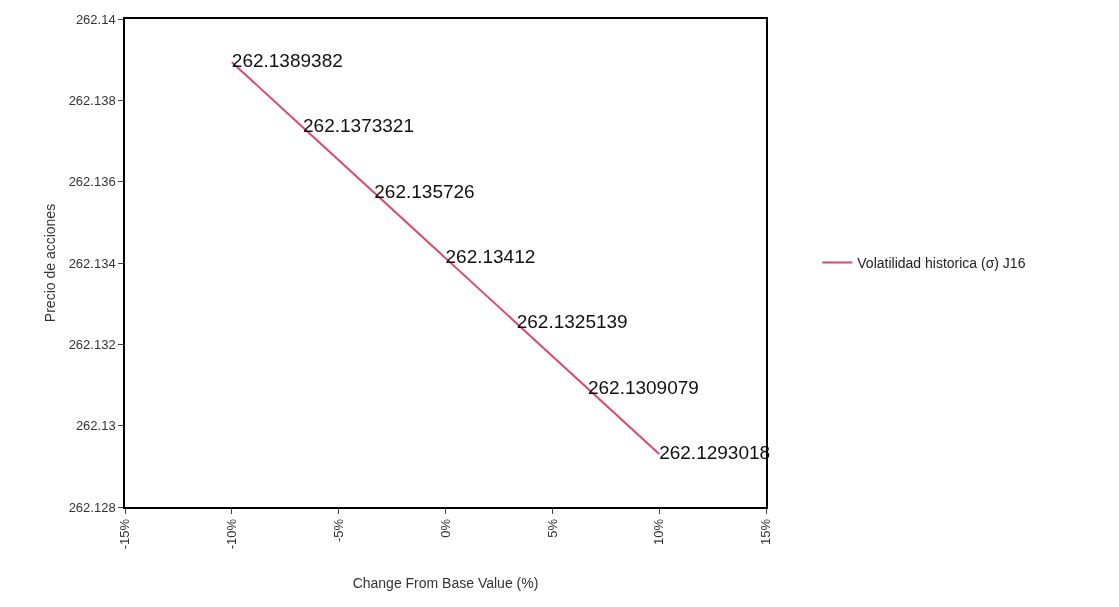  What do you see at coordinates (49, 263) in the screenshot?
I see `y-axis-title: Precio de acciones` at bounding box center [49, 263].